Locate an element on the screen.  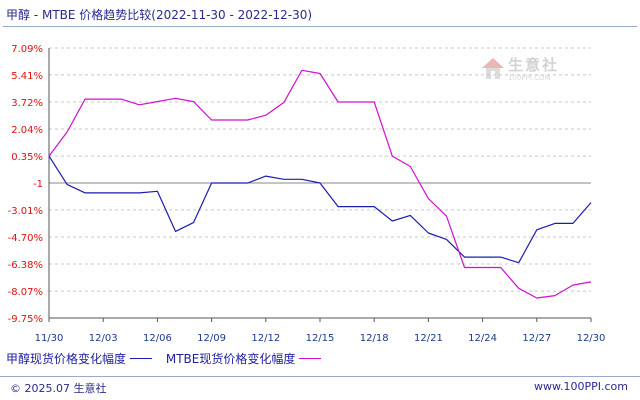
site-link: www.100PPI.com is located at coordinates (581, 386).